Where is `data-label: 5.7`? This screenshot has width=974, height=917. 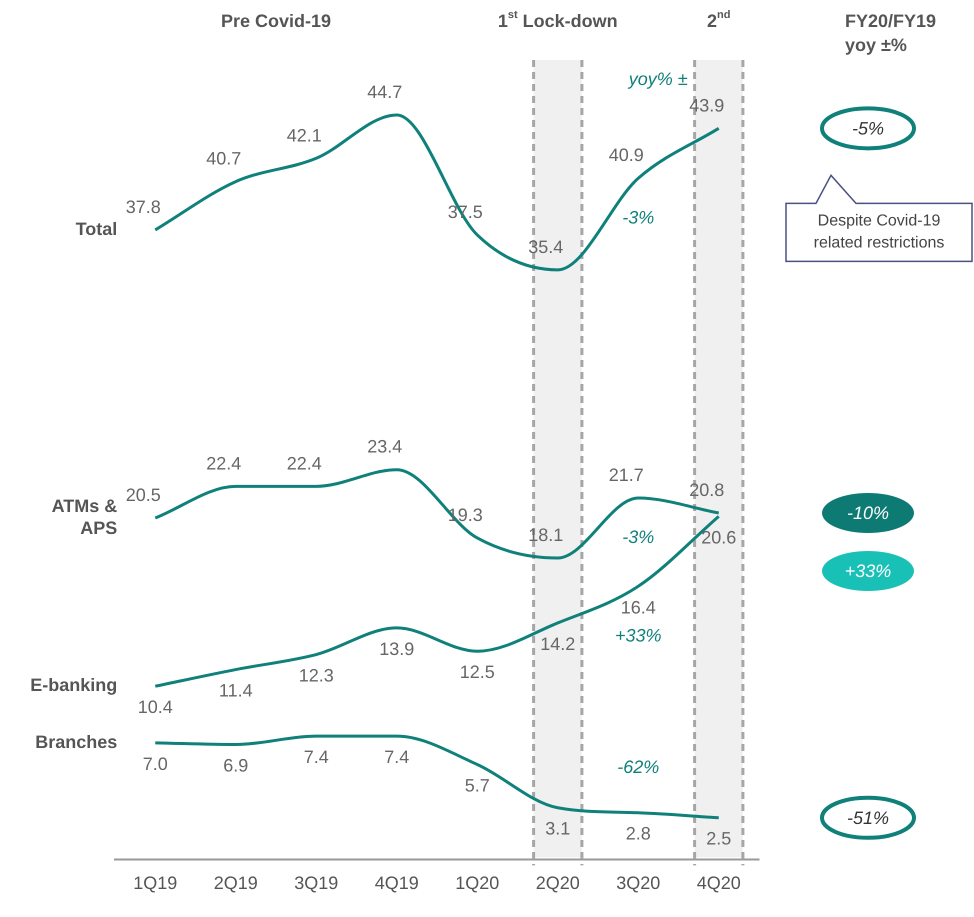 data-label: 5.7 is located at coordinates (477, 785).